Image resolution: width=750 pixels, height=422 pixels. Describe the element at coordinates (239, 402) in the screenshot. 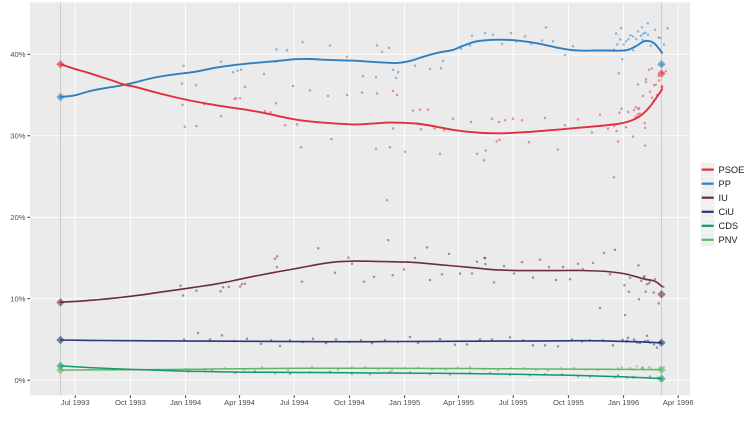

I see `svg-text: Apr 1994` at that location.